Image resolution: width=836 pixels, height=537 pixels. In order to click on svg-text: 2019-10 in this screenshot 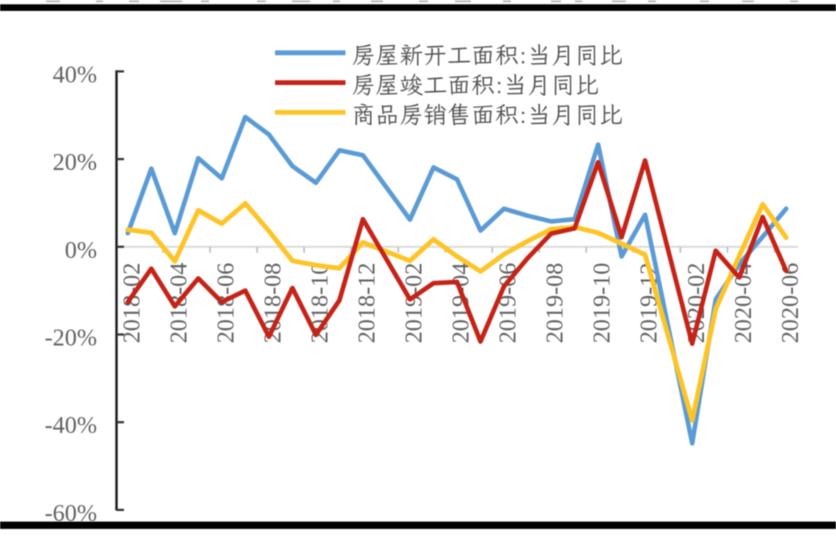, I will do `click(602, 303)`.